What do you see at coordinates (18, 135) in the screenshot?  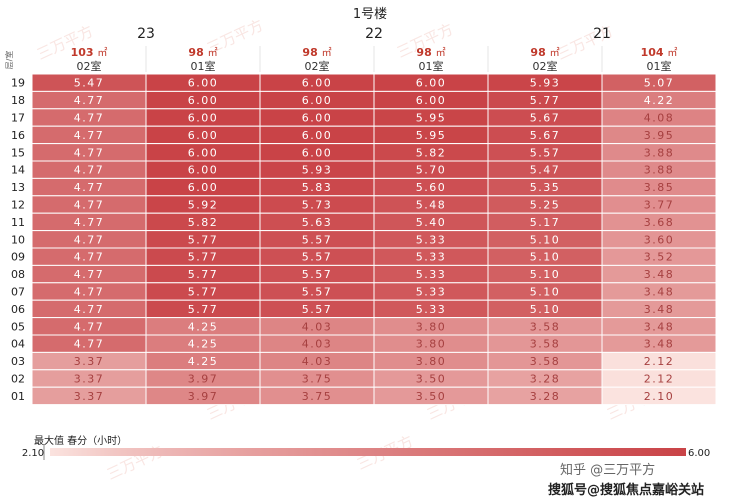 I see `floor-label: 16` at bounding box center [18, 135].